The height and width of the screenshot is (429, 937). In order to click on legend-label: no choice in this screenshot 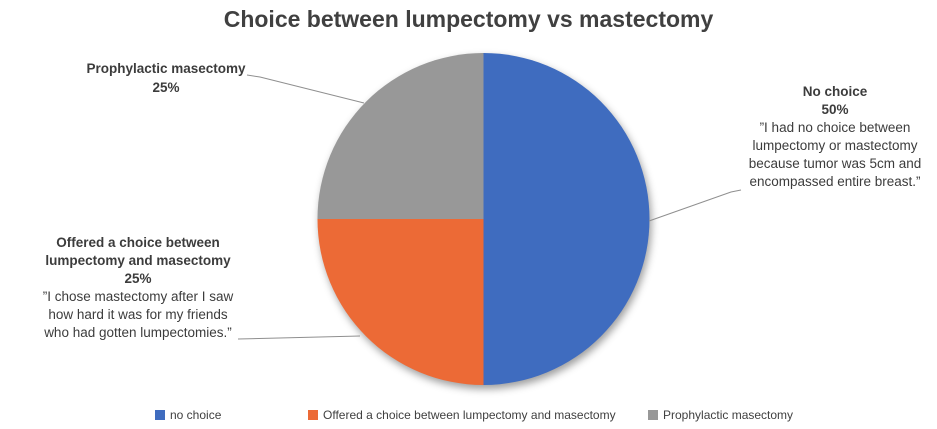, I will do `click(196, 415)`.